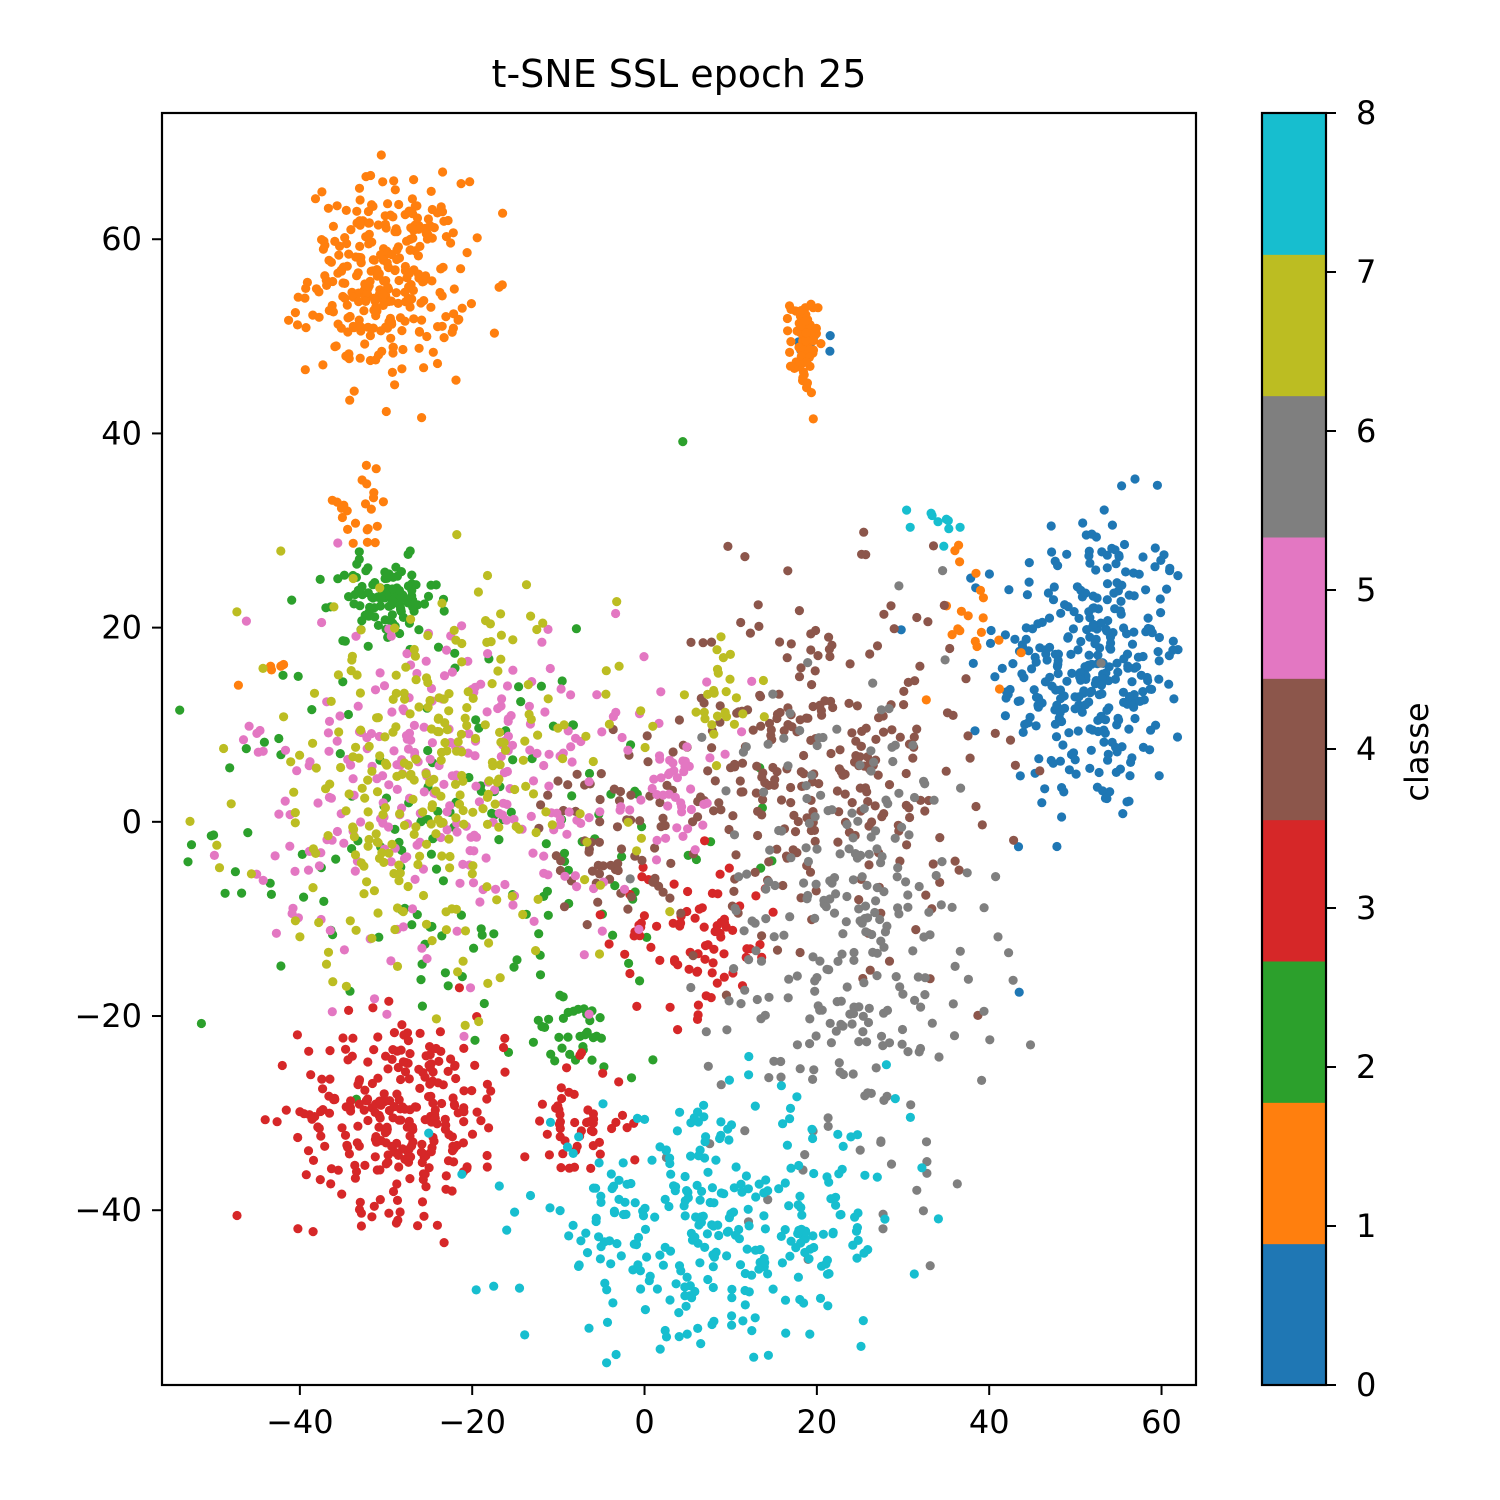 This screenshot has height=1500, width=1500. Describe the element at coordinates (989, 1422) in the screenshot. I see `x-tick-label: 40` at that location.